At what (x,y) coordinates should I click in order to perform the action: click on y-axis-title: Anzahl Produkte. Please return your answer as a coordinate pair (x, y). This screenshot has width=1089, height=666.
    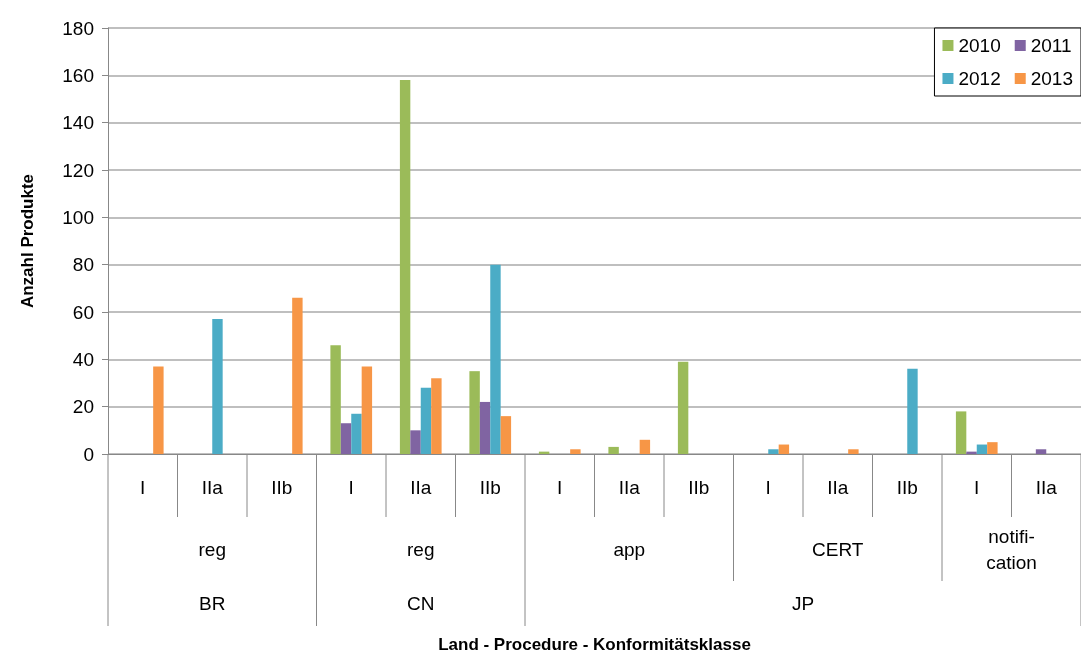
    Looking at the image, I should click on (27, 241).